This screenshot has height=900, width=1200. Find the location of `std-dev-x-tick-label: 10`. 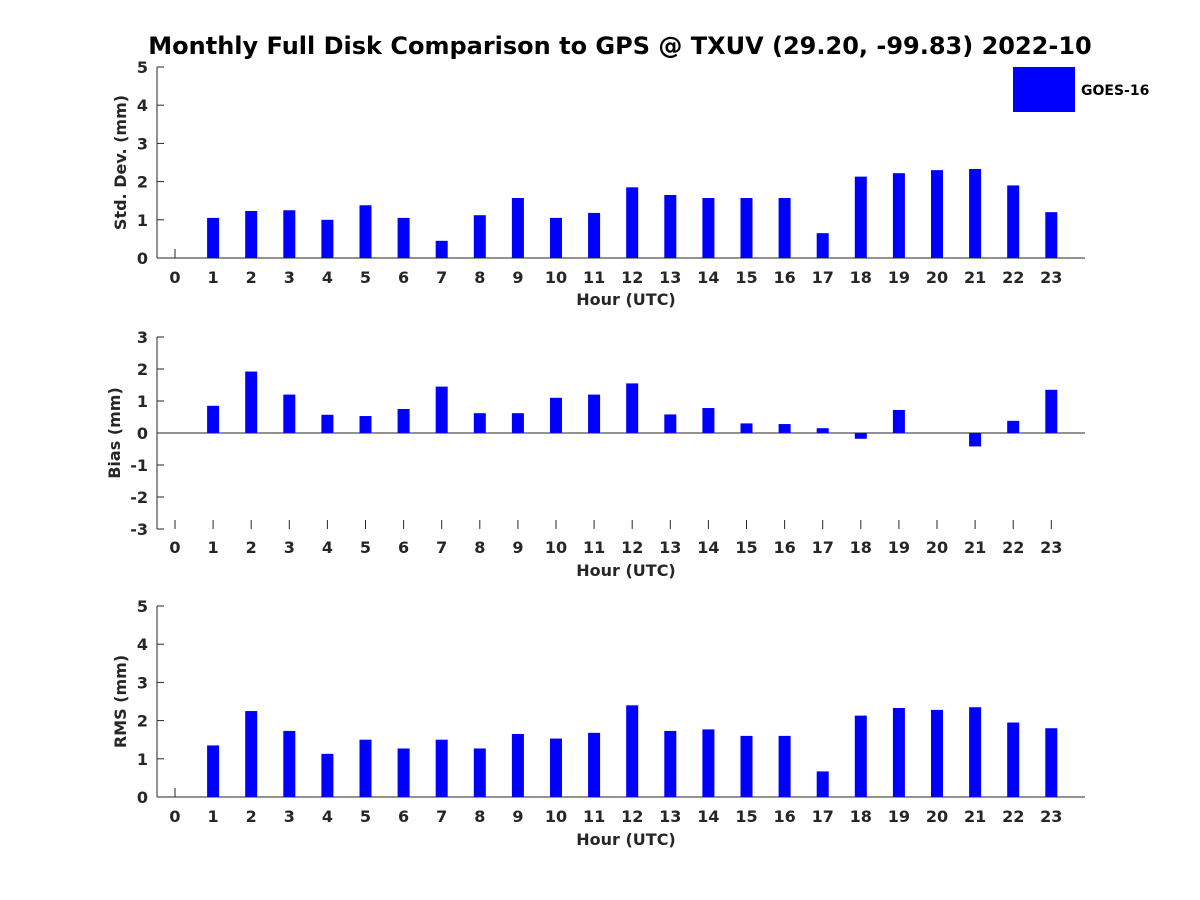

std-dev-x-tick-label: 10 is located at coordinates (556, 277).